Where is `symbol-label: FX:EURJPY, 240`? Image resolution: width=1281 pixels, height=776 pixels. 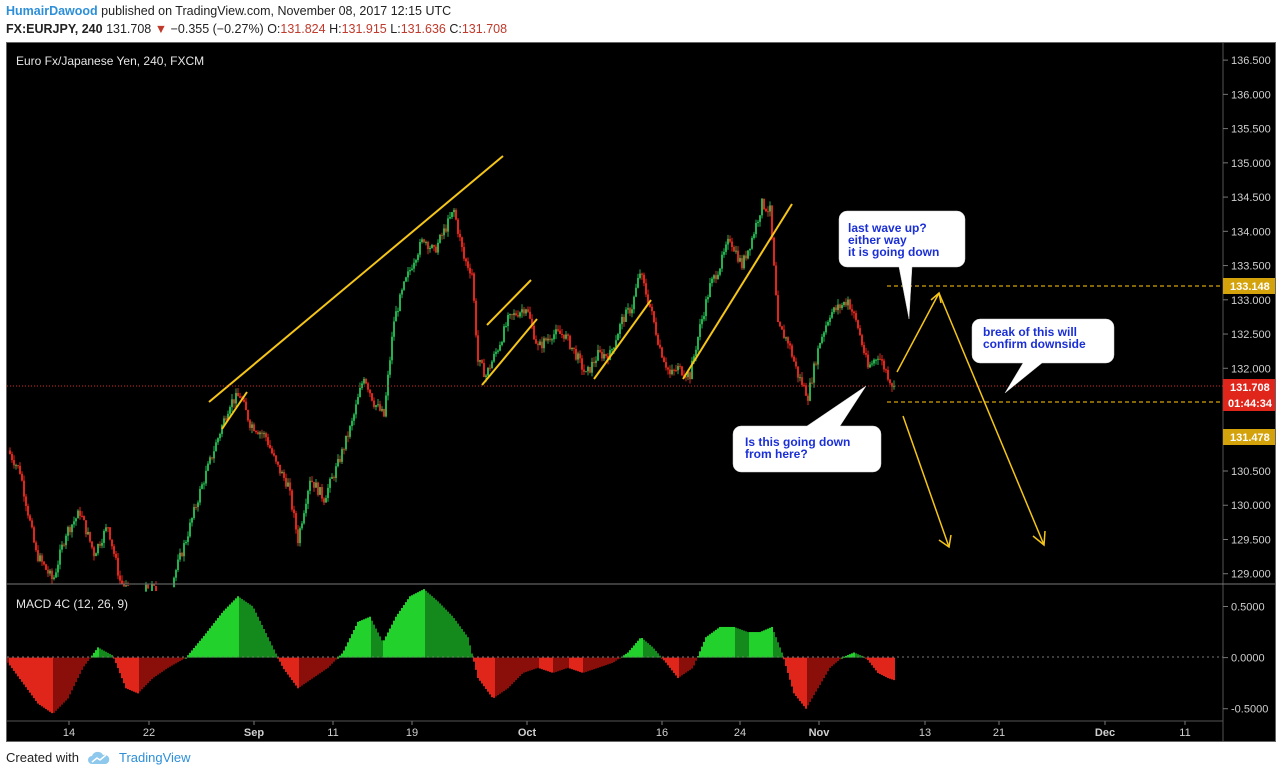 symbol-label: FX:EURJPY, 240 is located at coordinates (54, 29).